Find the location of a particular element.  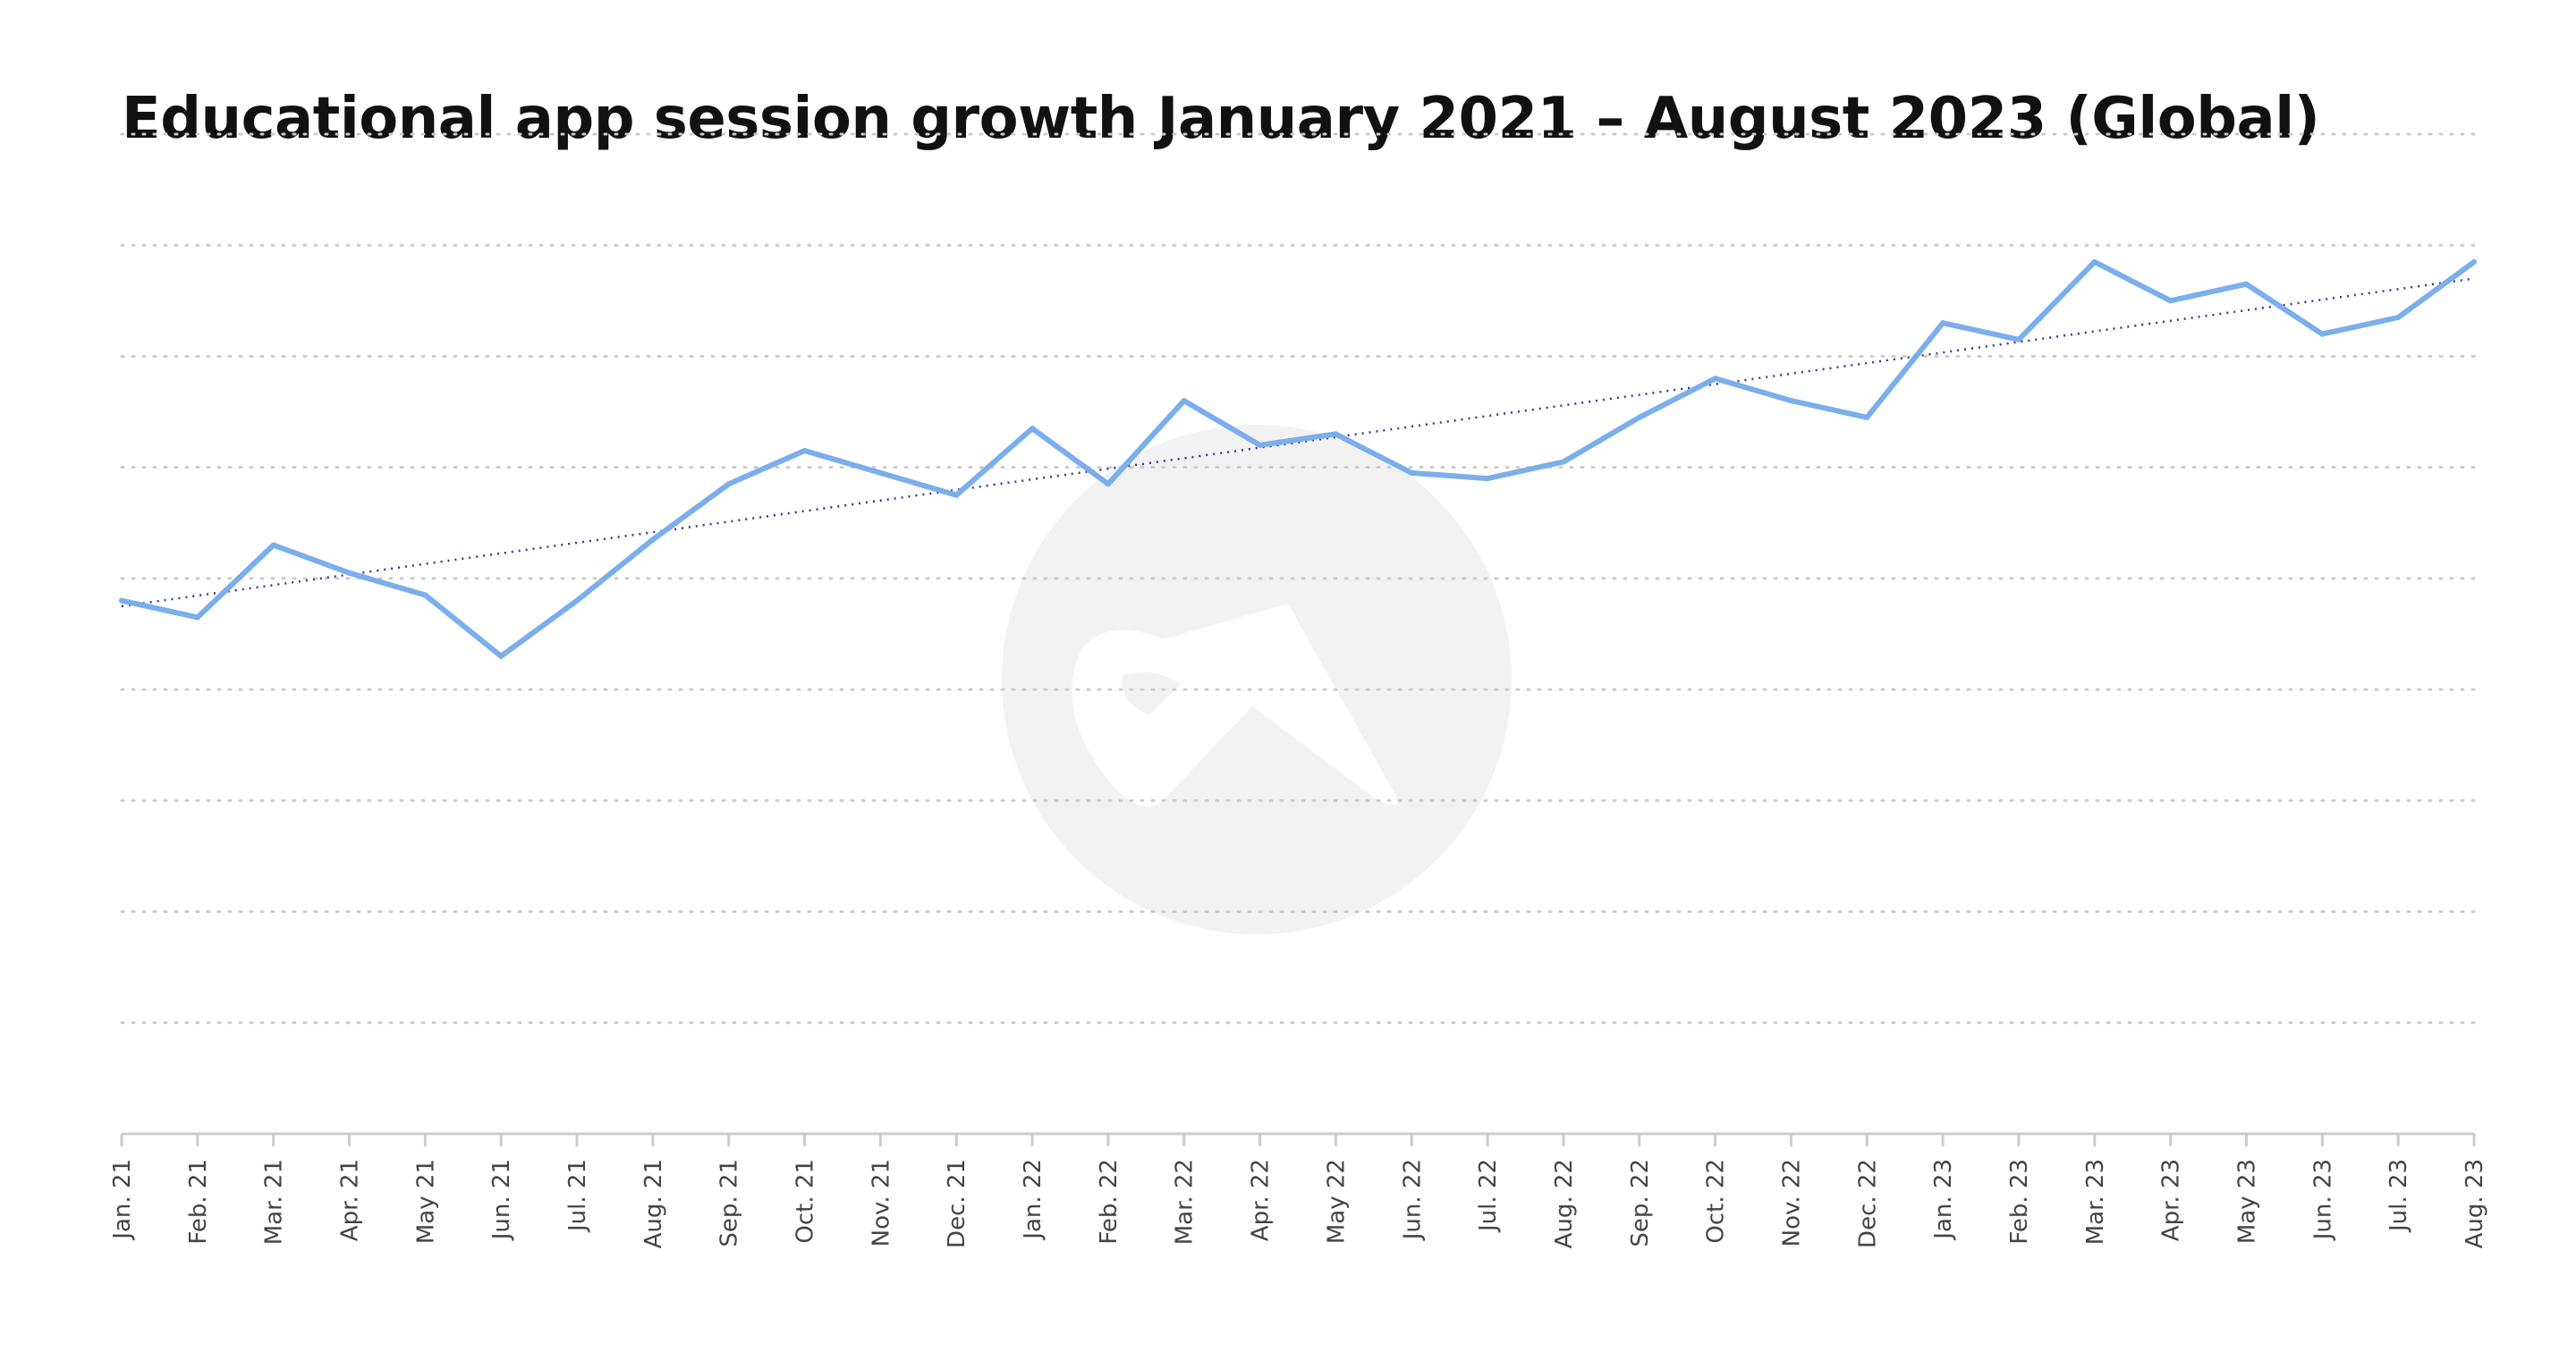

x-tick-label: Dec. 21 is located at coordinates (957, 1203).